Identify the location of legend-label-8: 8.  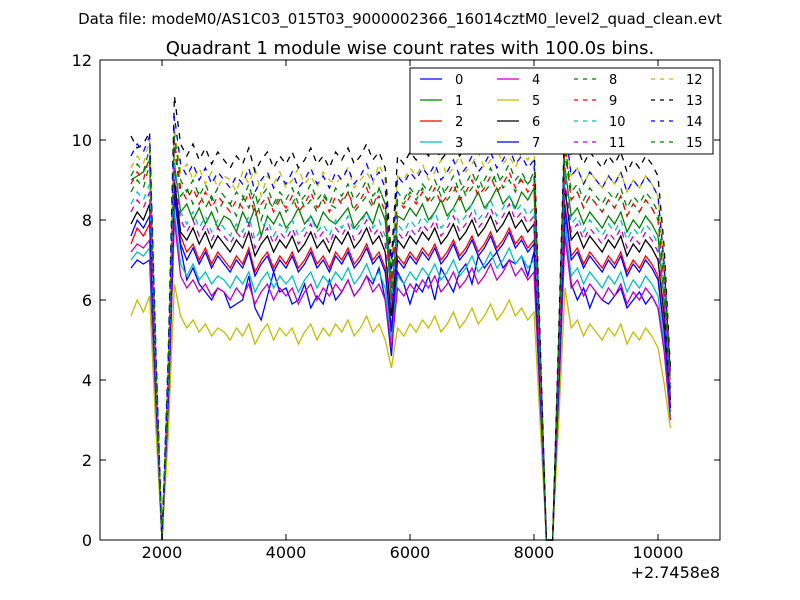
(613, 80).